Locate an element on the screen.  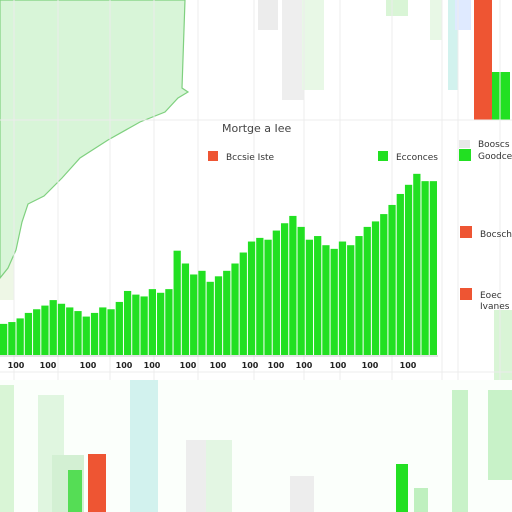
chart-title: Mortge a Iee is located at coordinates (257, 128).